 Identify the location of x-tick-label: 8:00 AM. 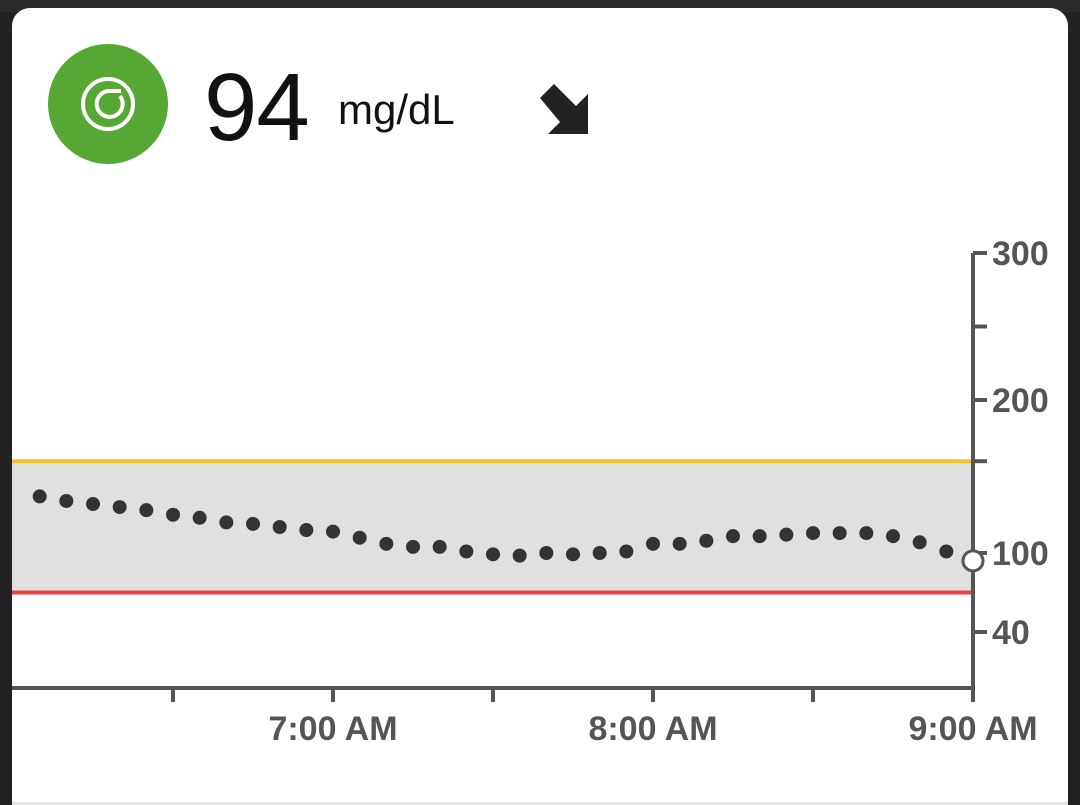
(652, 729).